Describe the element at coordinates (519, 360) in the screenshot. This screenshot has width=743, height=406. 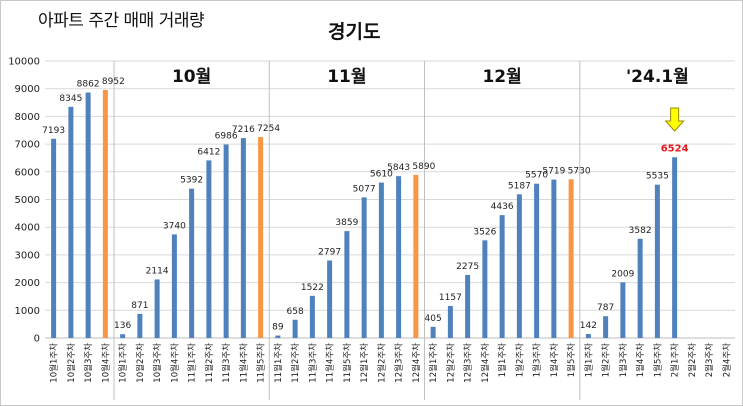
I see `x-tick-label: 1월2주차` at that location.